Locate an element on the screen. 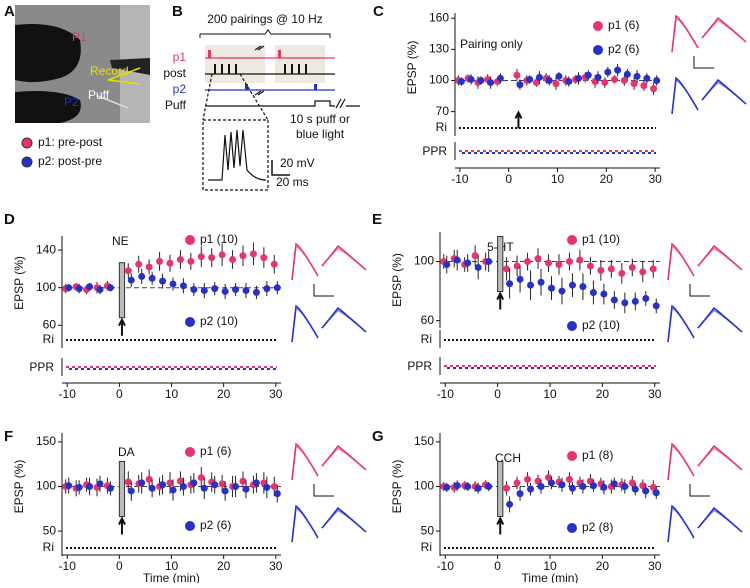 The height and width of the screenshot is (588, 750). photo-label: Puff is located at coordinates (99, 95).